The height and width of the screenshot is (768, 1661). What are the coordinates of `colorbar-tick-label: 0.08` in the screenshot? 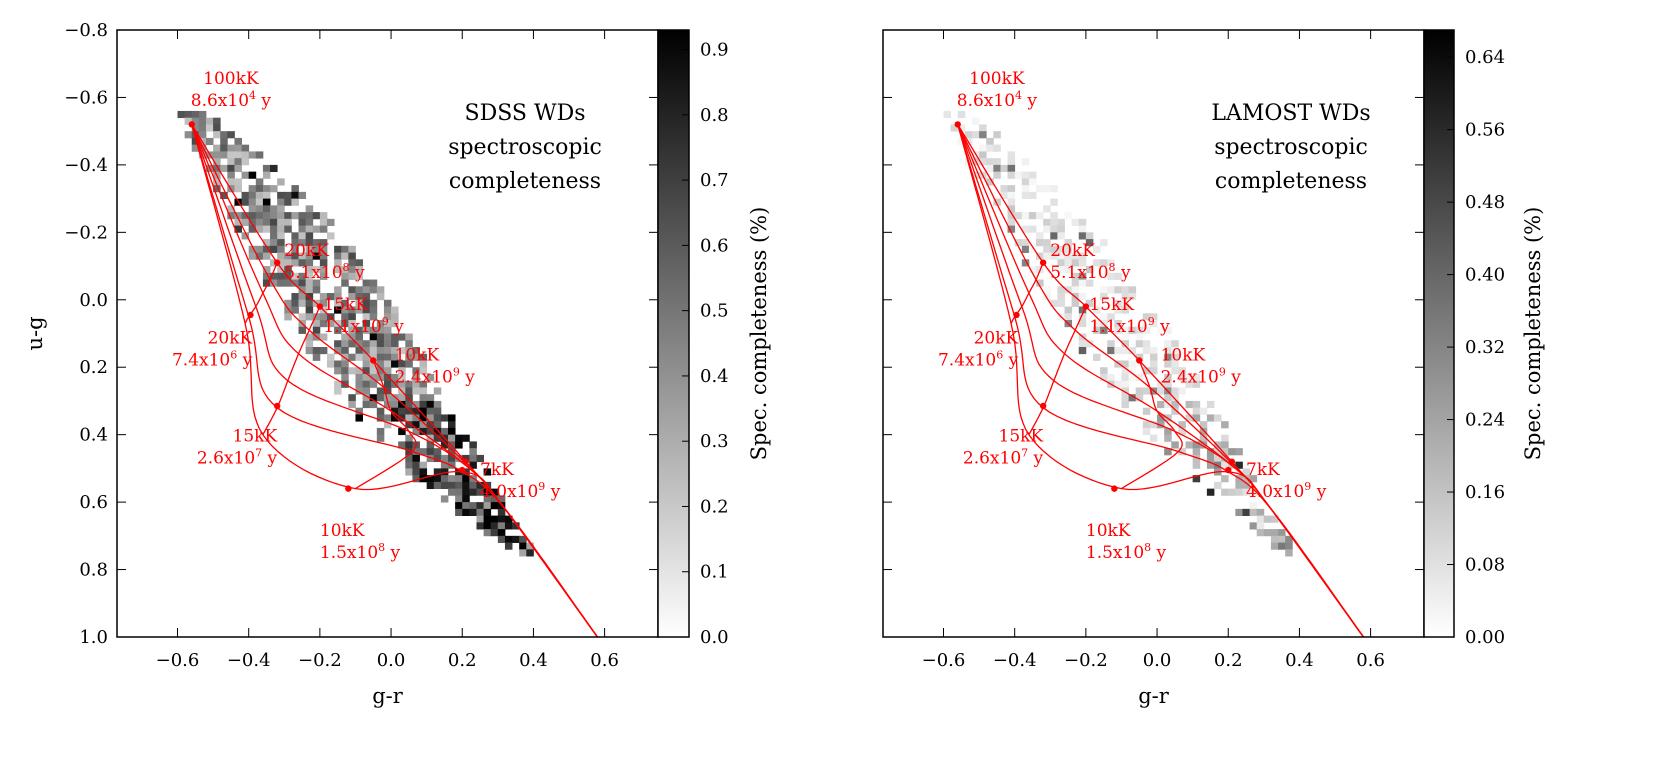 It's located at (1485, 565).